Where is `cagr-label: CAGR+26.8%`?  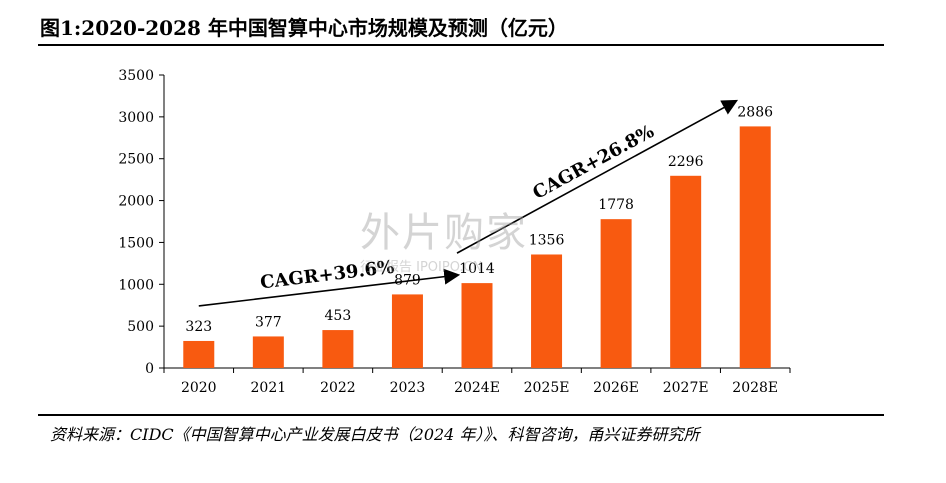 cagr-label: CAGR+26.8% is located at coordinates (593, 162).